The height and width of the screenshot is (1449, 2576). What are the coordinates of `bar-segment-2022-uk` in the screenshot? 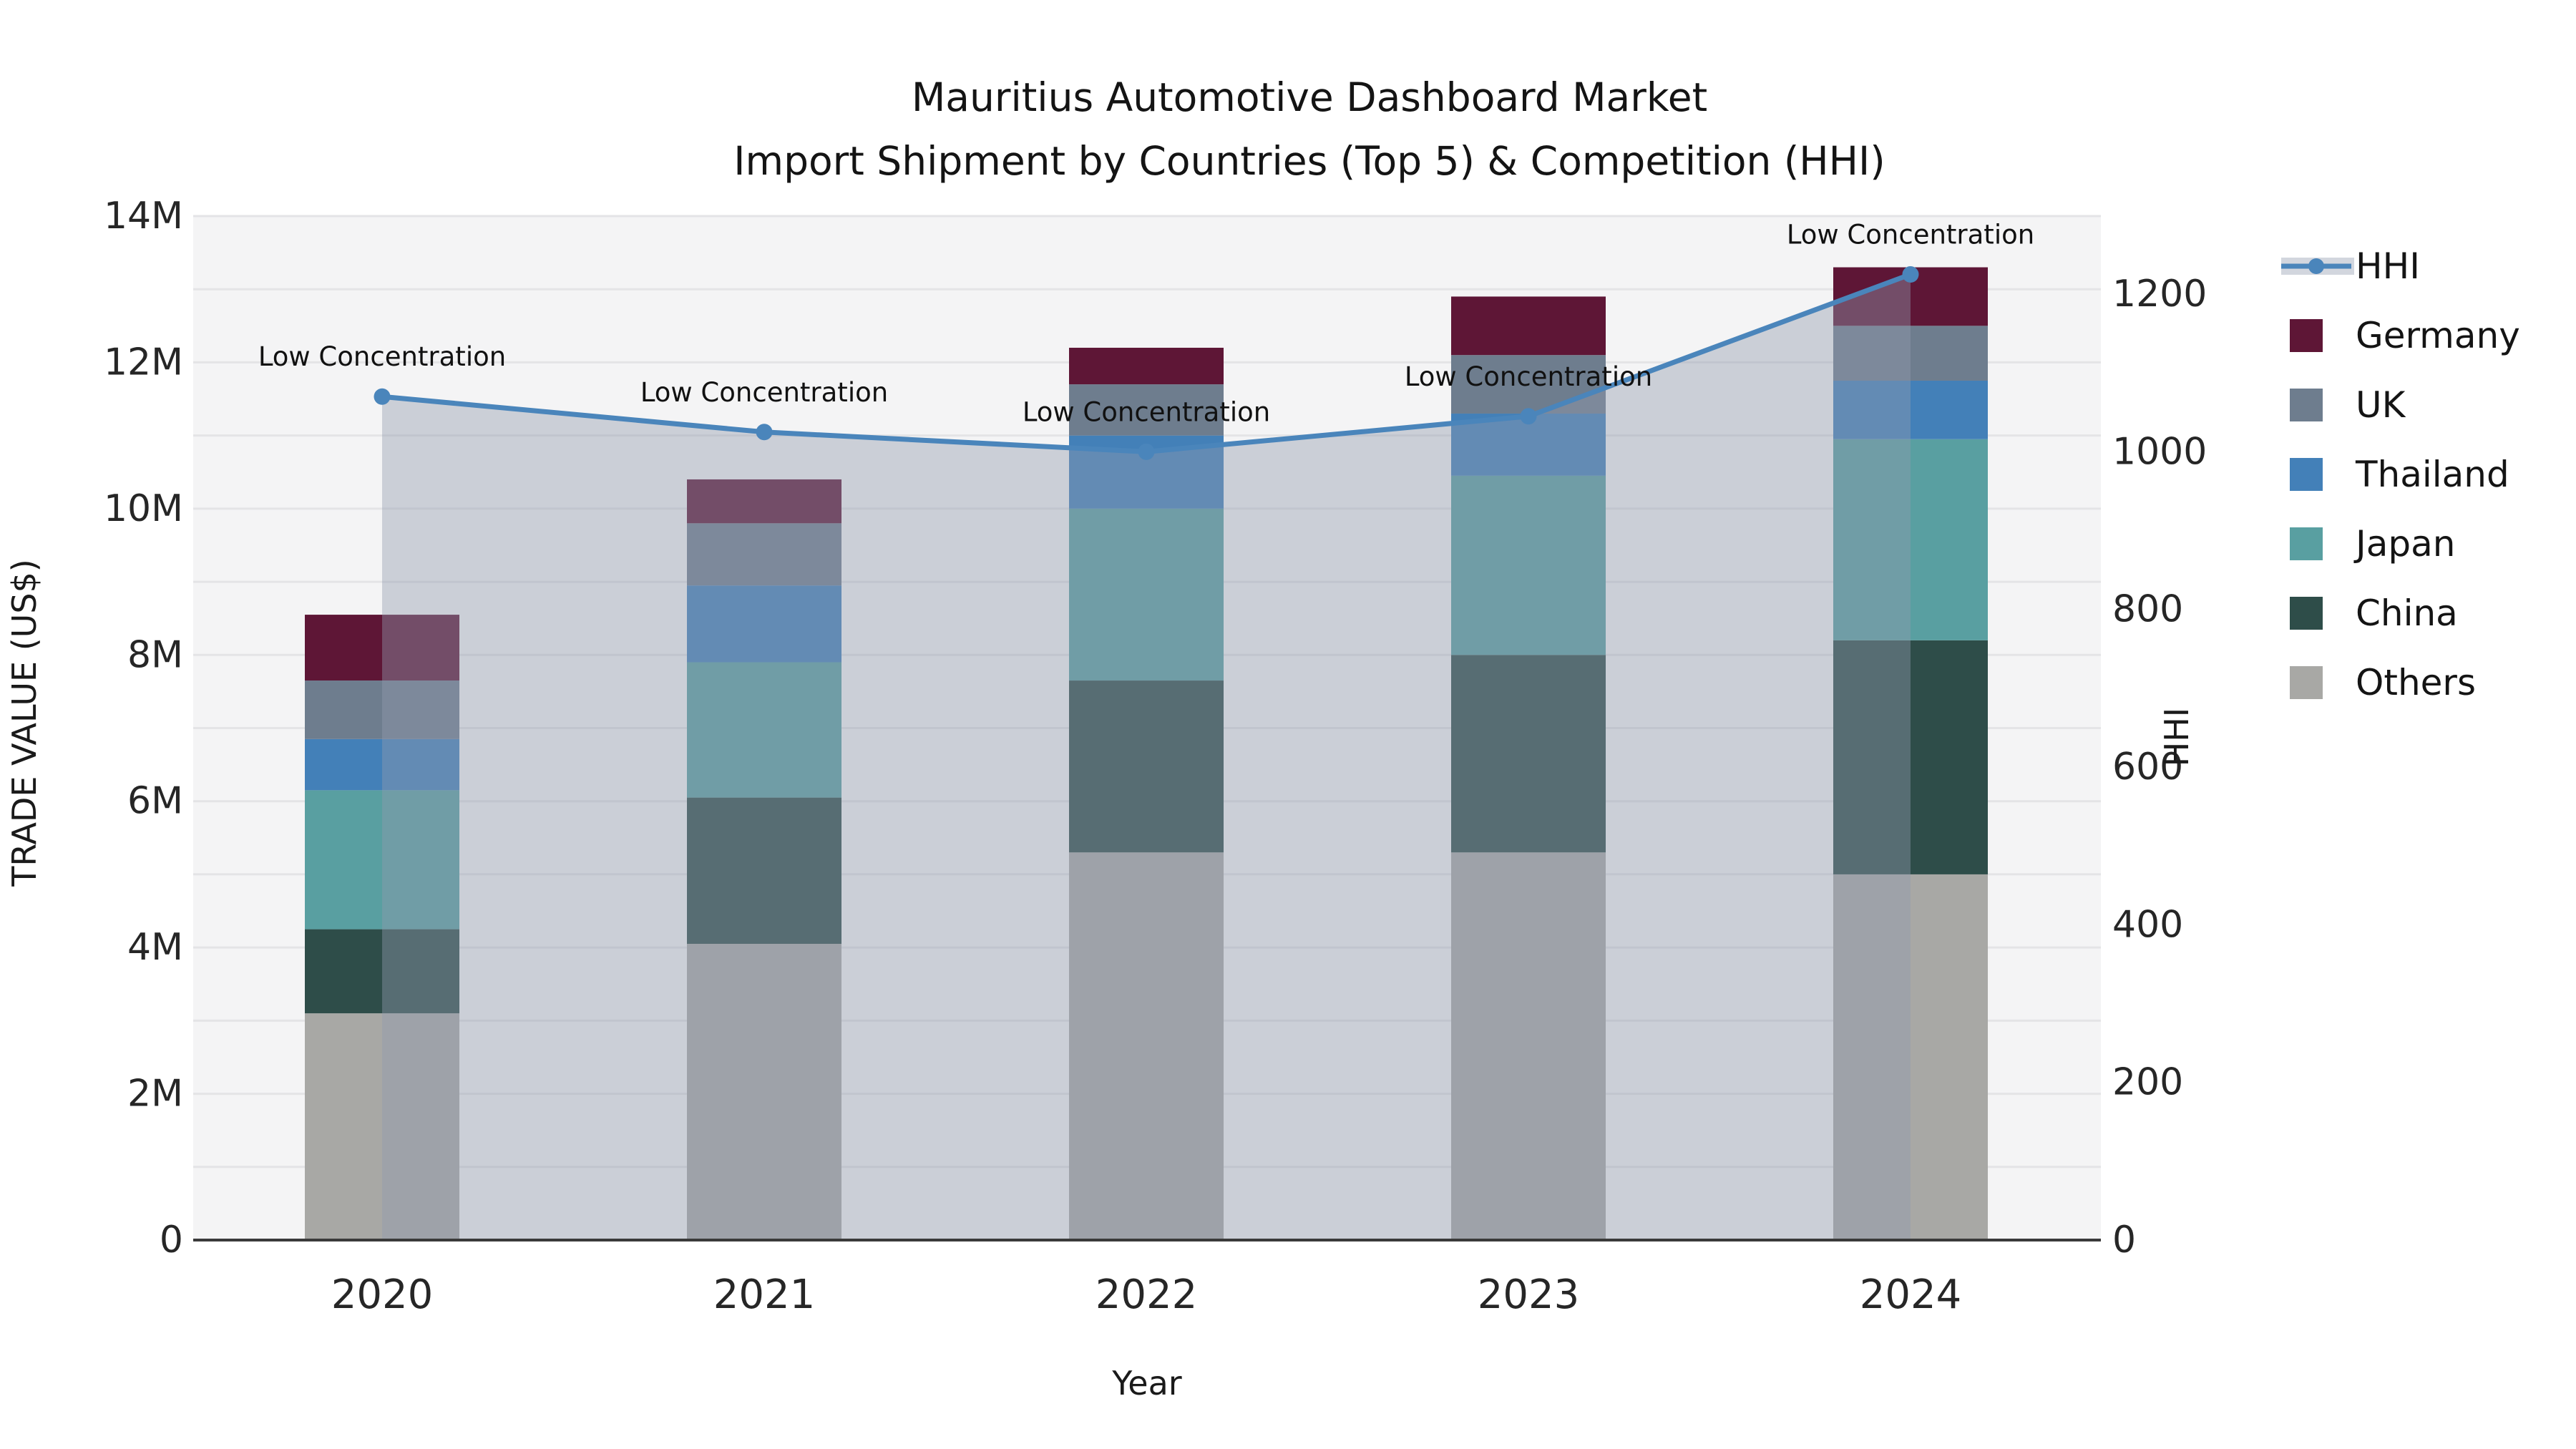 It's located at (1146, 410).